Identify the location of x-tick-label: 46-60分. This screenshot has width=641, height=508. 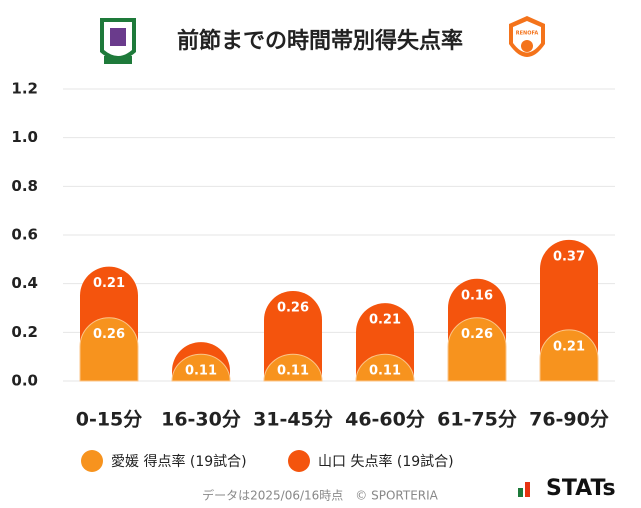
(385, 420).